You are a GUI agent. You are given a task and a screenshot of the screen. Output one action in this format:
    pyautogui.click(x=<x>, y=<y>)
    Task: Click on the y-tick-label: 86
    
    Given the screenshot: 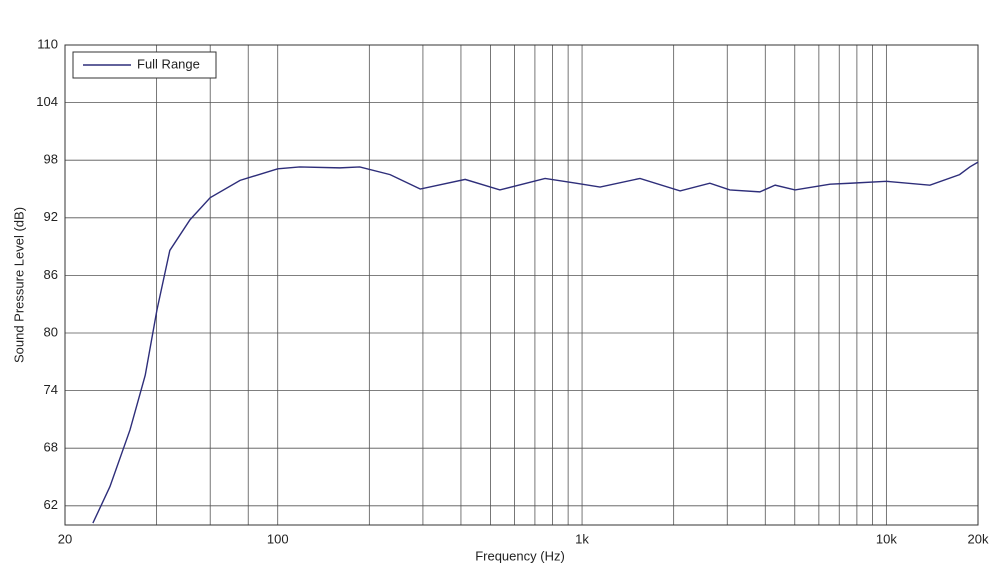 What is the action you would take?
    pyautogui.click(x=51, y=274)
    